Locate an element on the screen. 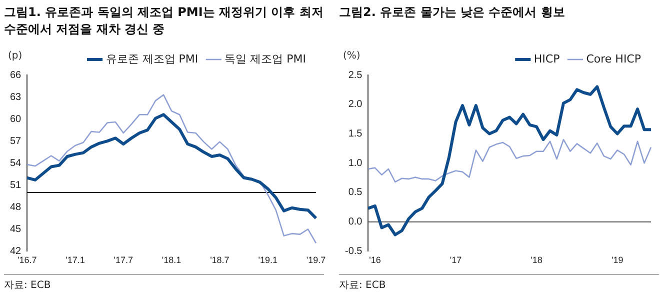  y-tick-label: 0.5 is located at coordinates (355, 192).